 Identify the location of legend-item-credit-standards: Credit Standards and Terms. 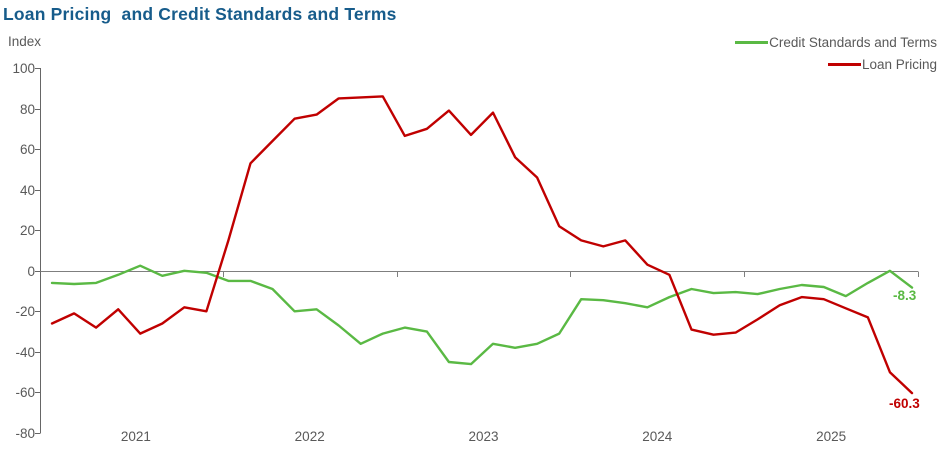
(836, 42).